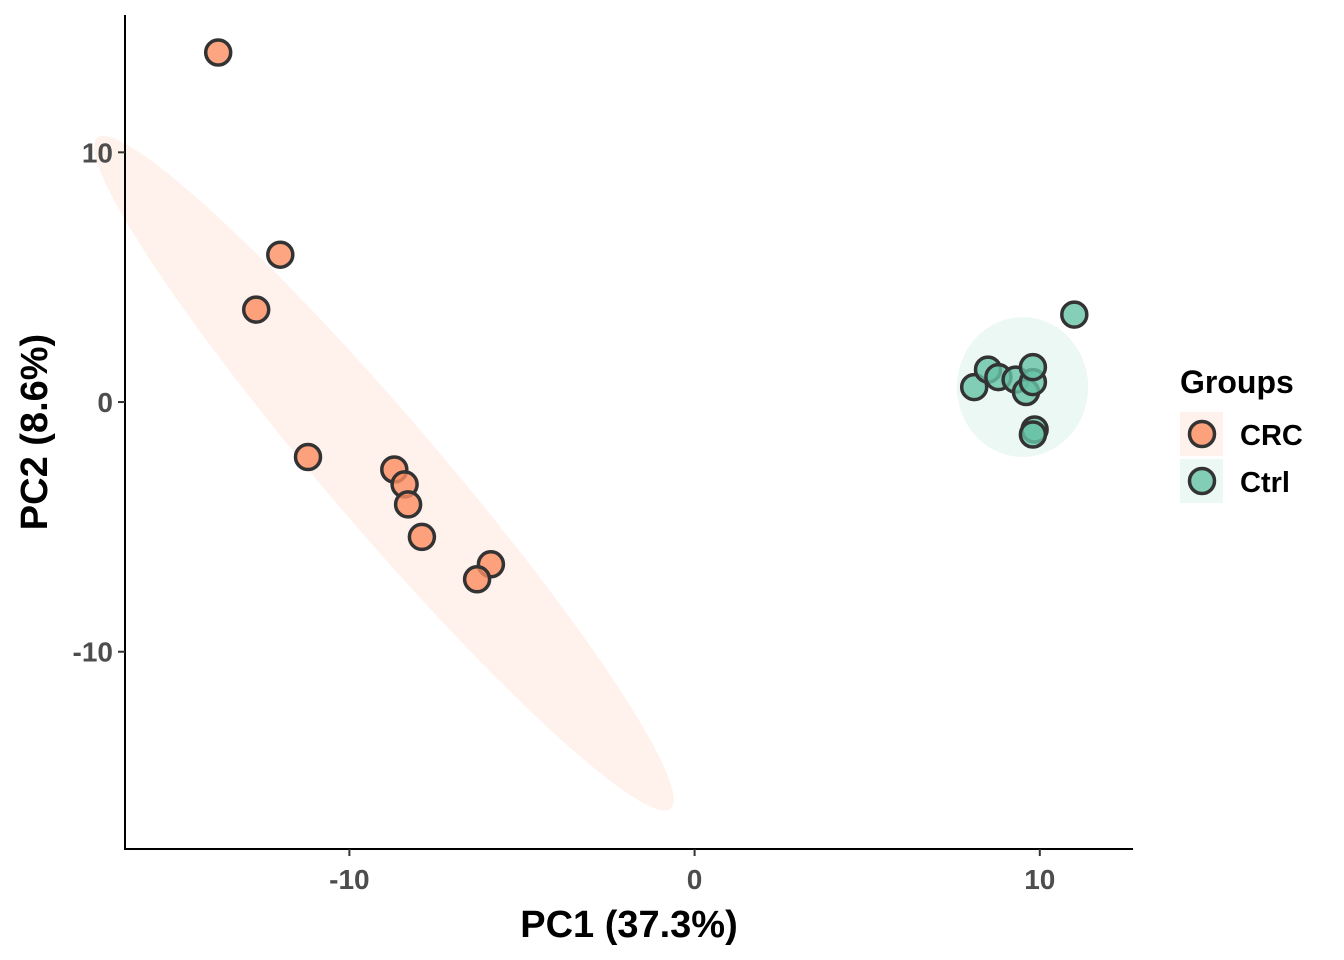 The height and width of the screenshot is (960, 1344). What do you see at coordinates (1265, 483) in the screenshot?
I see `legend-label-ctrl: Ctrl` at bounding box center [1265, 483].